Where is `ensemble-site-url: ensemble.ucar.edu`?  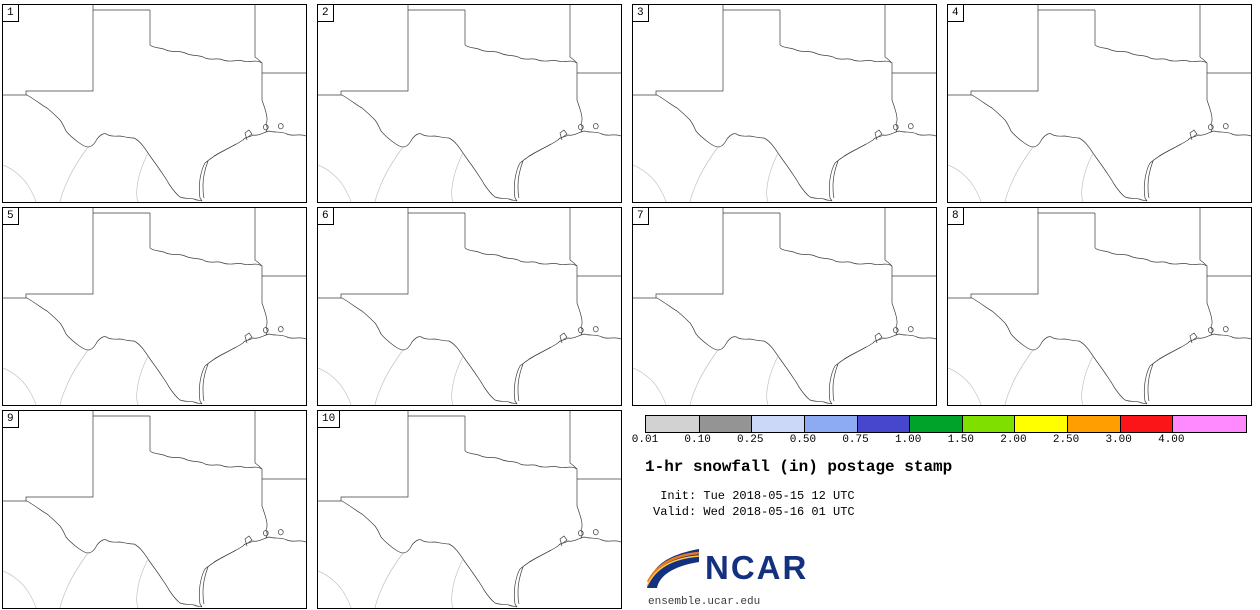 ensemble-site-url: ensemble.ucar.edu is located at coordinates (704, 602).